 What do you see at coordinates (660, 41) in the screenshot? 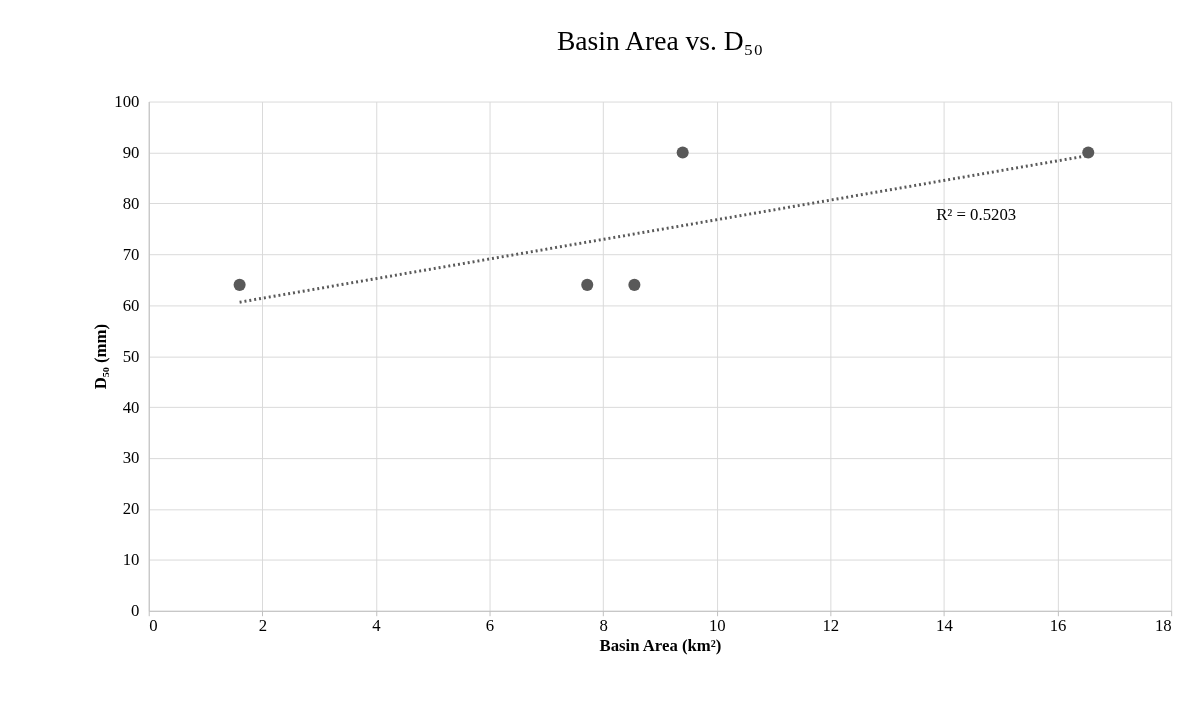
I see `chart-title: Basin Area vs. D₅₀` at bounding box center [660, 41].